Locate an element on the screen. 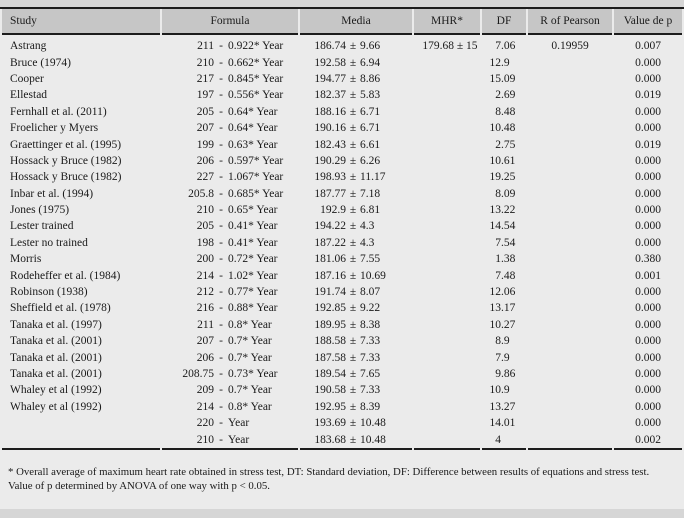  df-integer: 10 is located at coordinates (495, 128).